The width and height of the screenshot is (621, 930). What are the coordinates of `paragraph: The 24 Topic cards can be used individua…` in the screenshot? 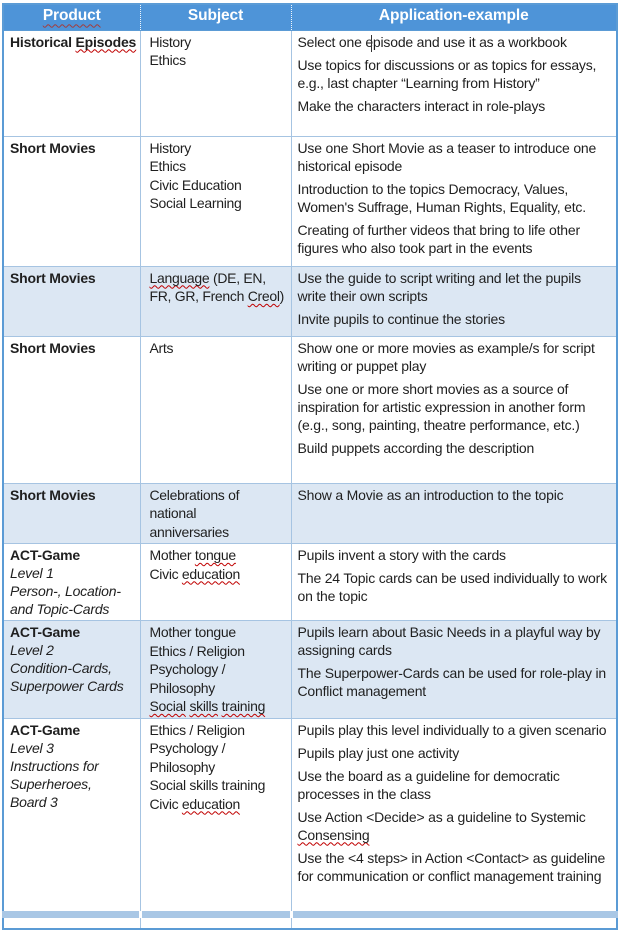 It's located at (456, 587).